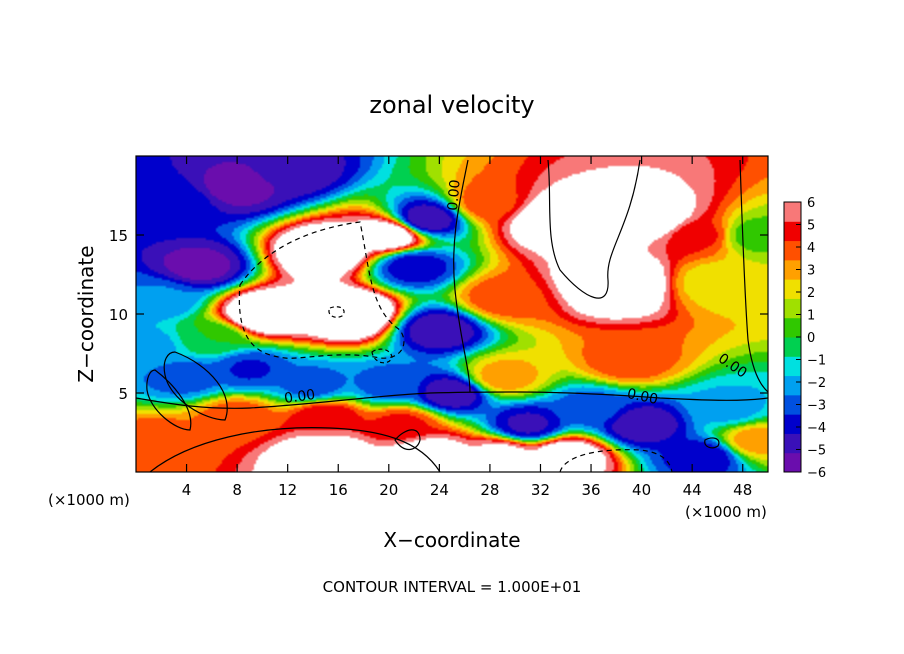  What do you see at coordinates (753, 276) in the screenshot?
I see `contour-right-vertical` at bounding box center [753, 276].